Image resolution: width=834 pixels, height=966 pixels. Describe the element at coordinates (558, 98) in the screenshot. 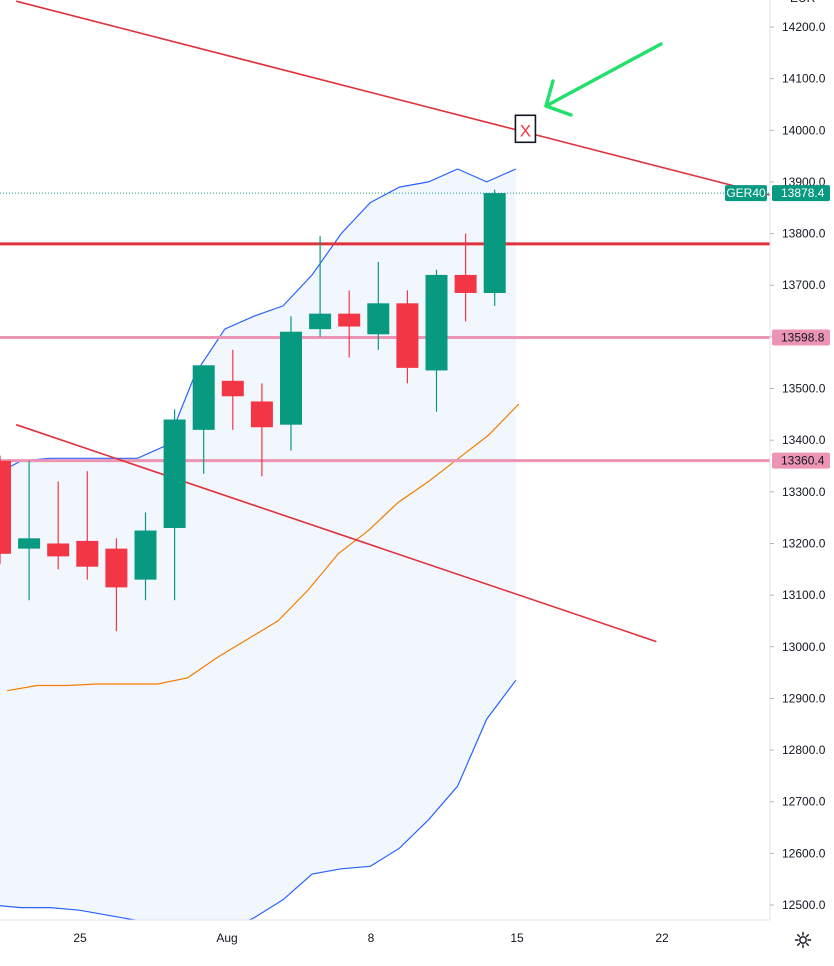

I see `arrow-head` at that location.